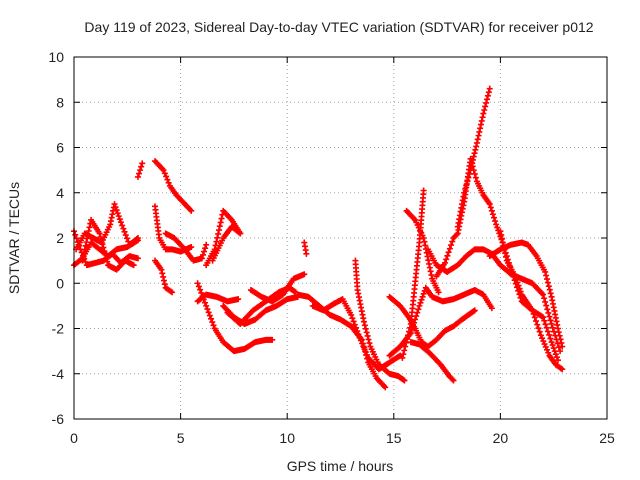 Image resolution: width=640 pixels, height=480 pixels. I want to click on x-tick-label: 20, so click(501, 438).